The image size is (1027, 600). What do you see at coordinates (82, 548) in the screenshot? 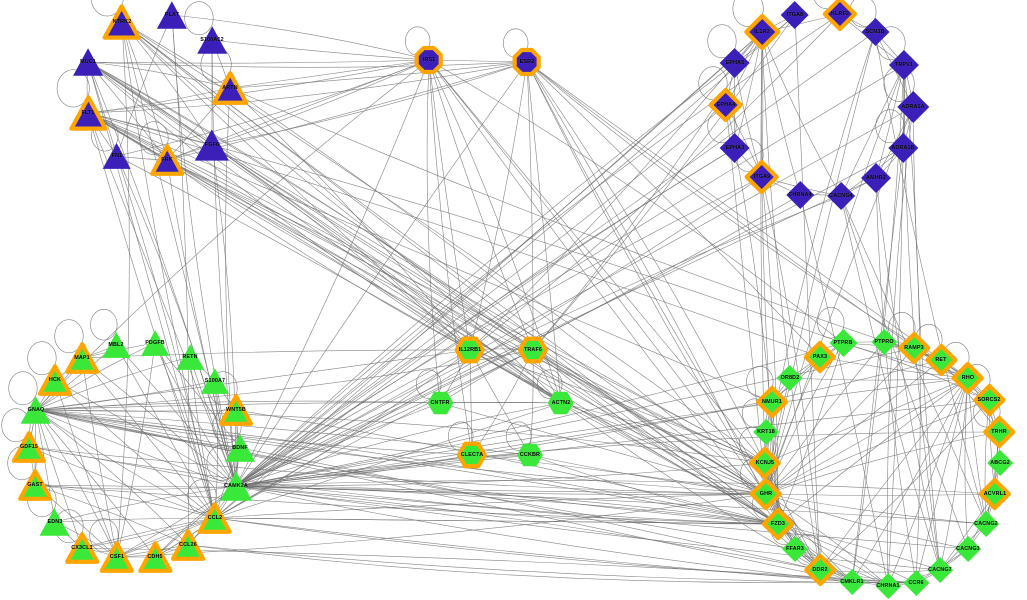
I see `graph-node-cx3cl1: CX3CL1` at bounding box center [82, 548].